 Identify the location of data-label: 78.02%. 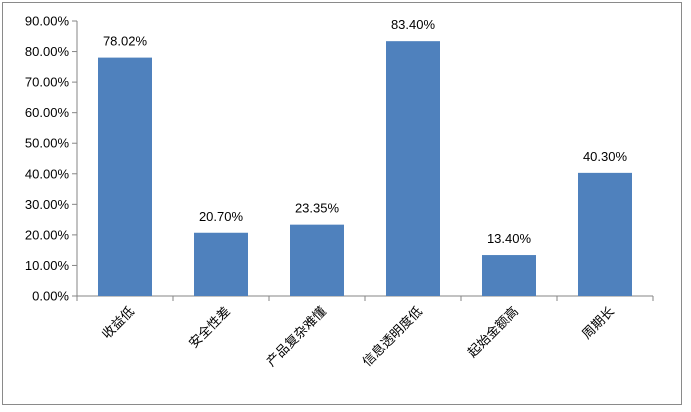
(125, 41).